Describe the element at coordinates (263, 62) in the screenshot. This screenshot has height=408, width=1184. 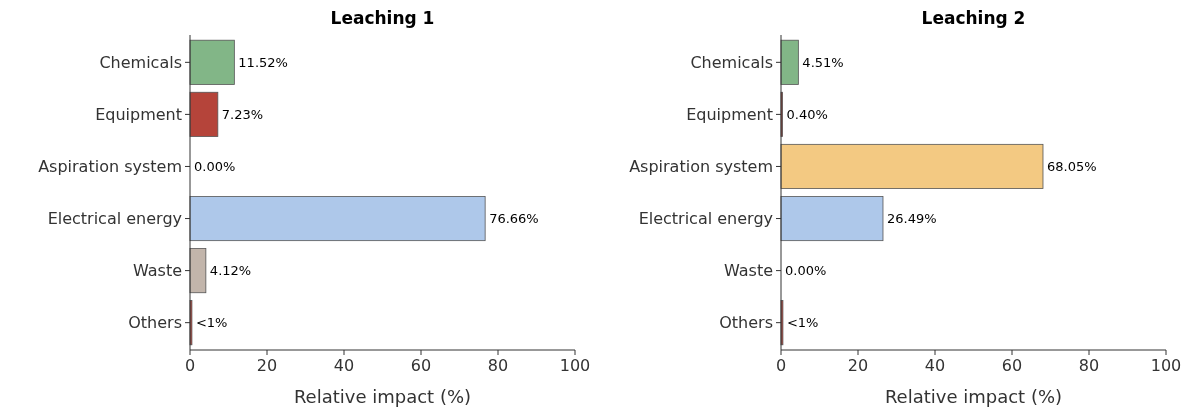
I see `data-label: 11.52%` at that location.